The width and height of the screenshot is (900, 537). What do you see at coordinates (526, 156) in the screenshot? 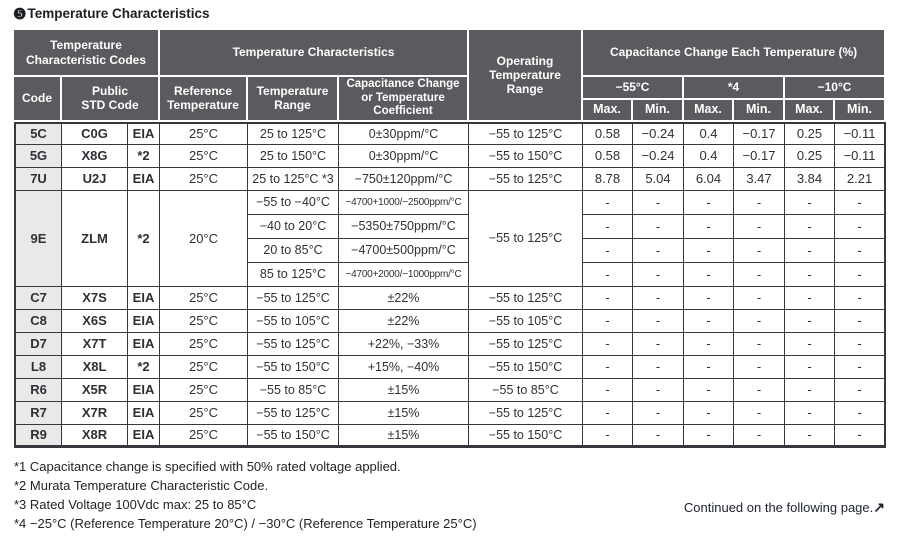
I see `op-range-cell: −55 to 150°C` at bounding box center [526, 156].